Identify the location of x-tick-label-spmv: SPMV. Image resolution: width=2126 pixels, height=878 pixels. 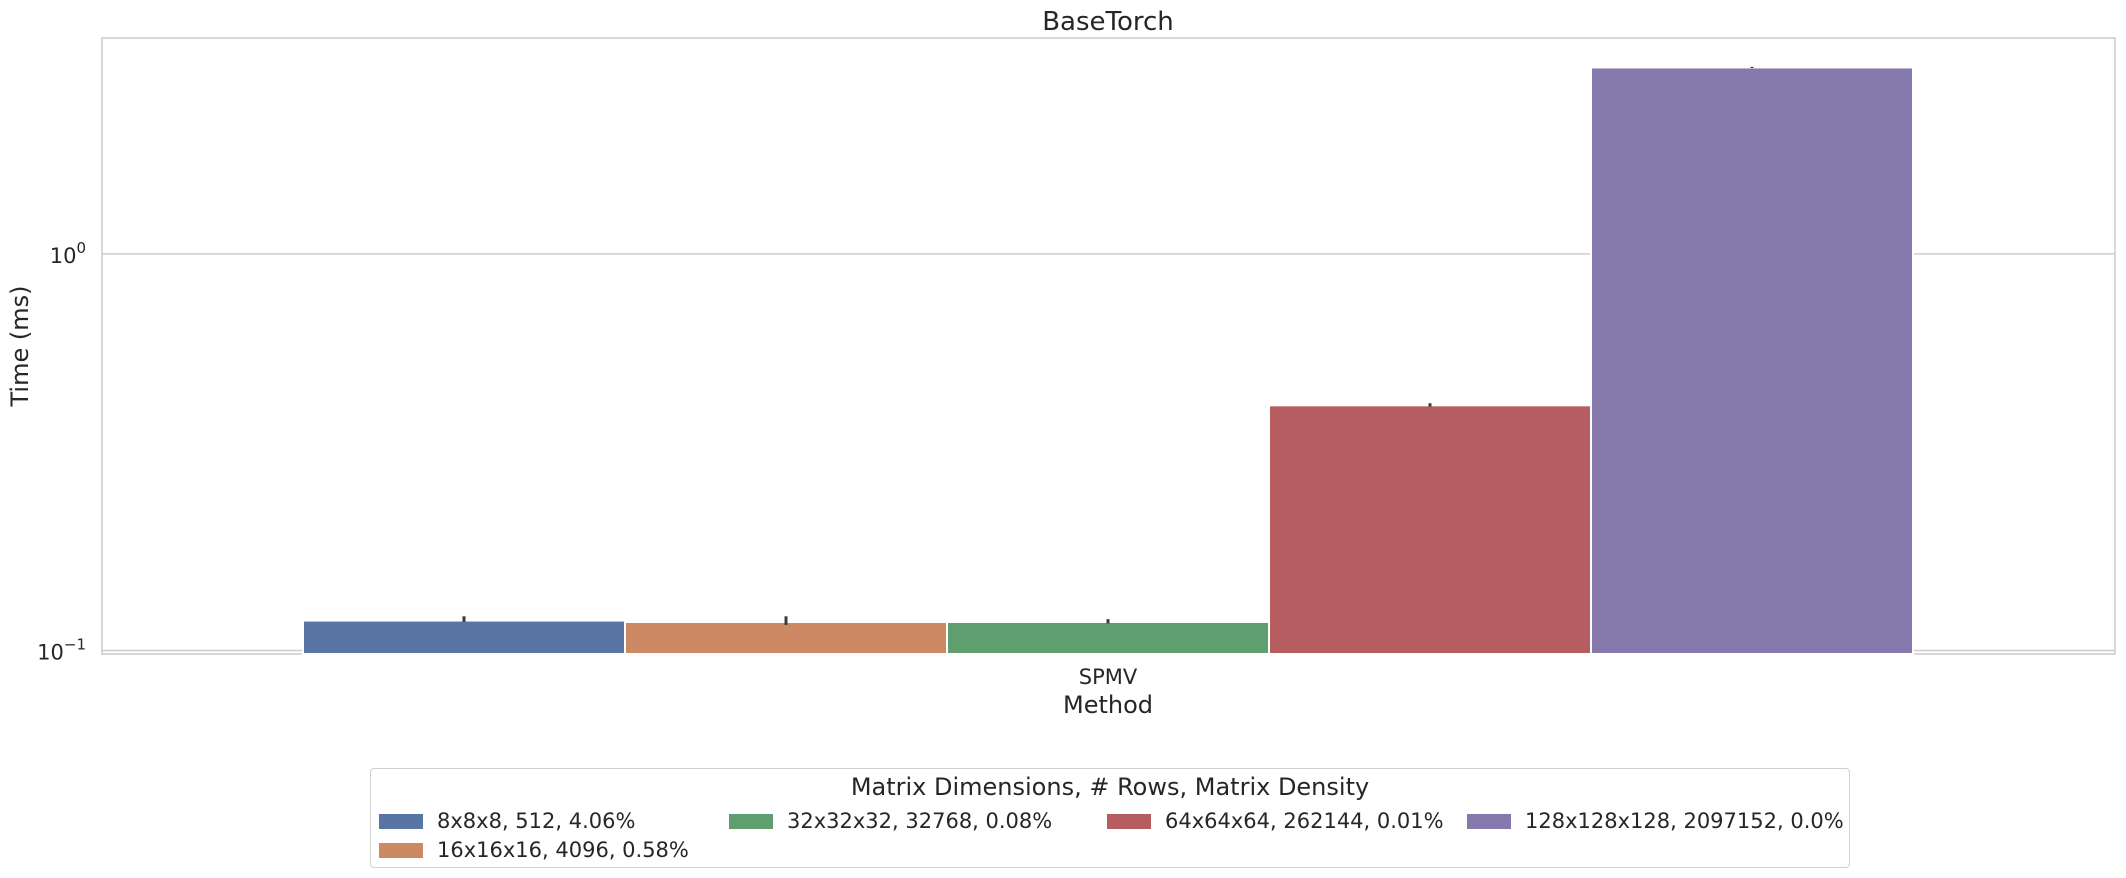
(1108, 677).